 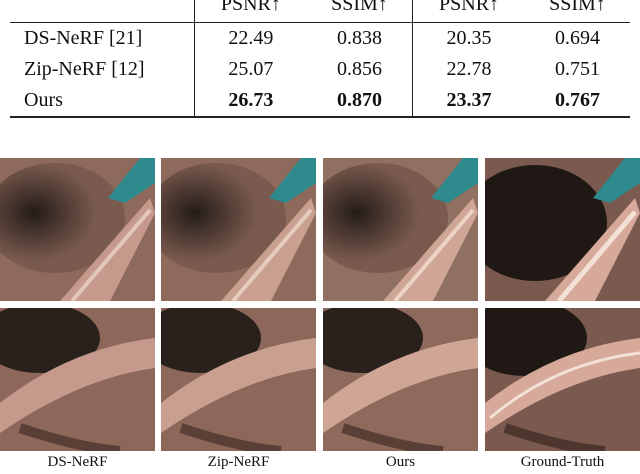 I want to click on header-psnr-1: PSNR↑, so click(x=250, y=11).